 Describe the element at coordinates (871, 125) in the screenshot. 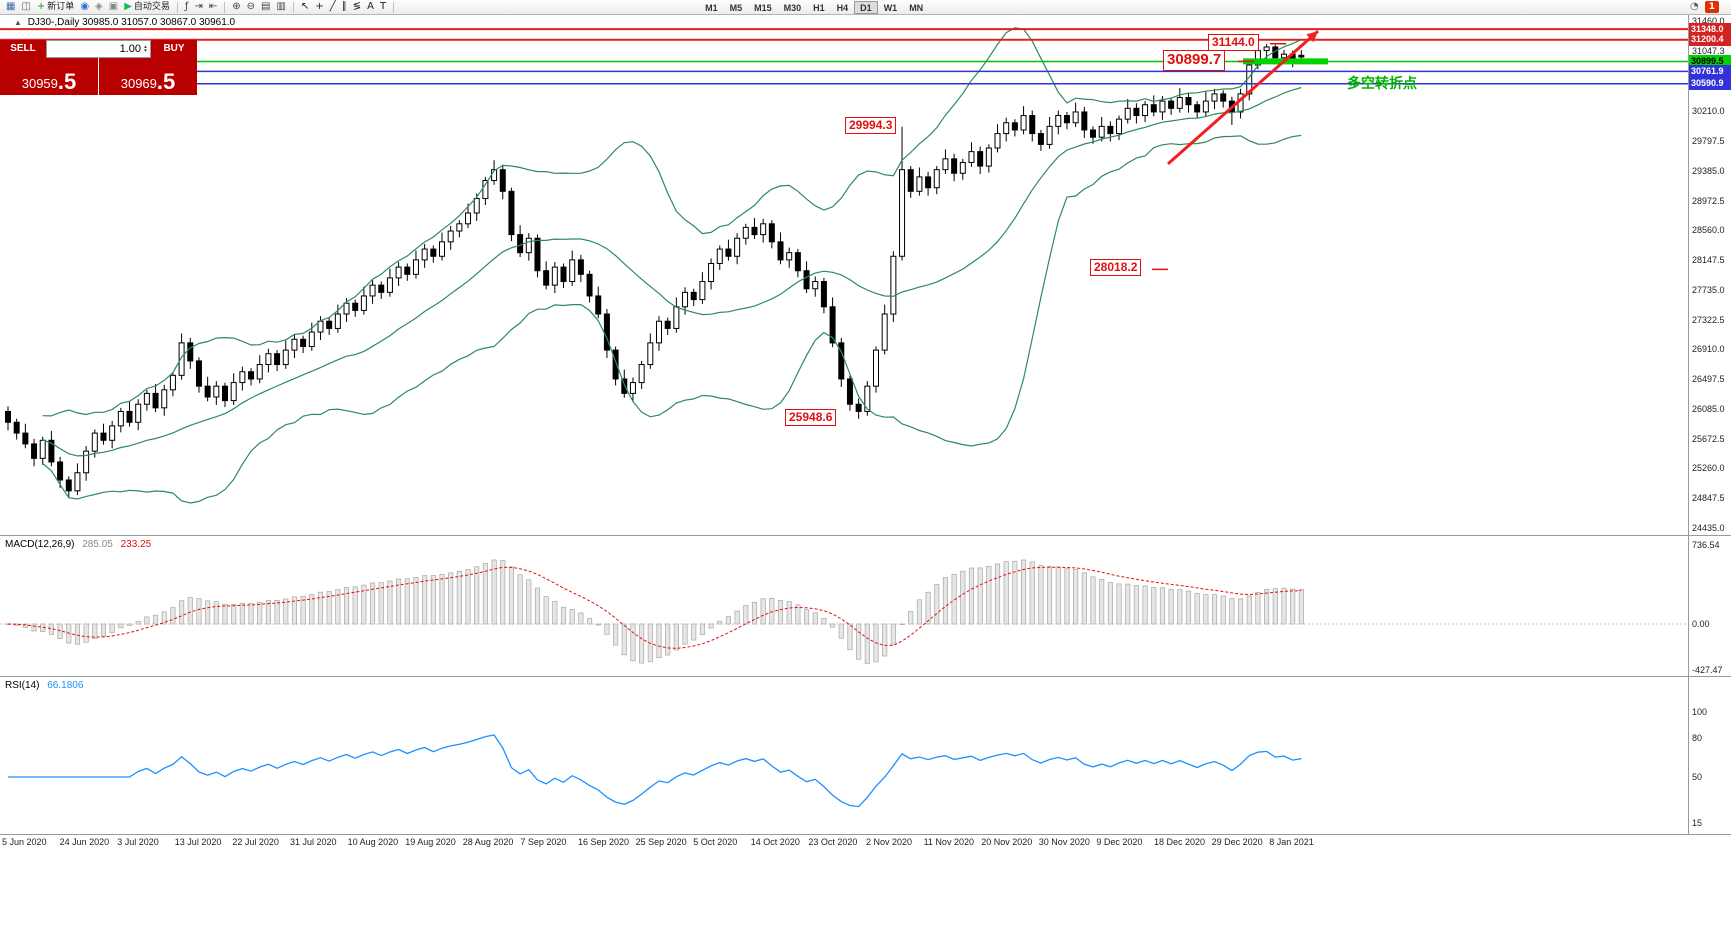

I see `price-annotation: 29994.3` at that location.